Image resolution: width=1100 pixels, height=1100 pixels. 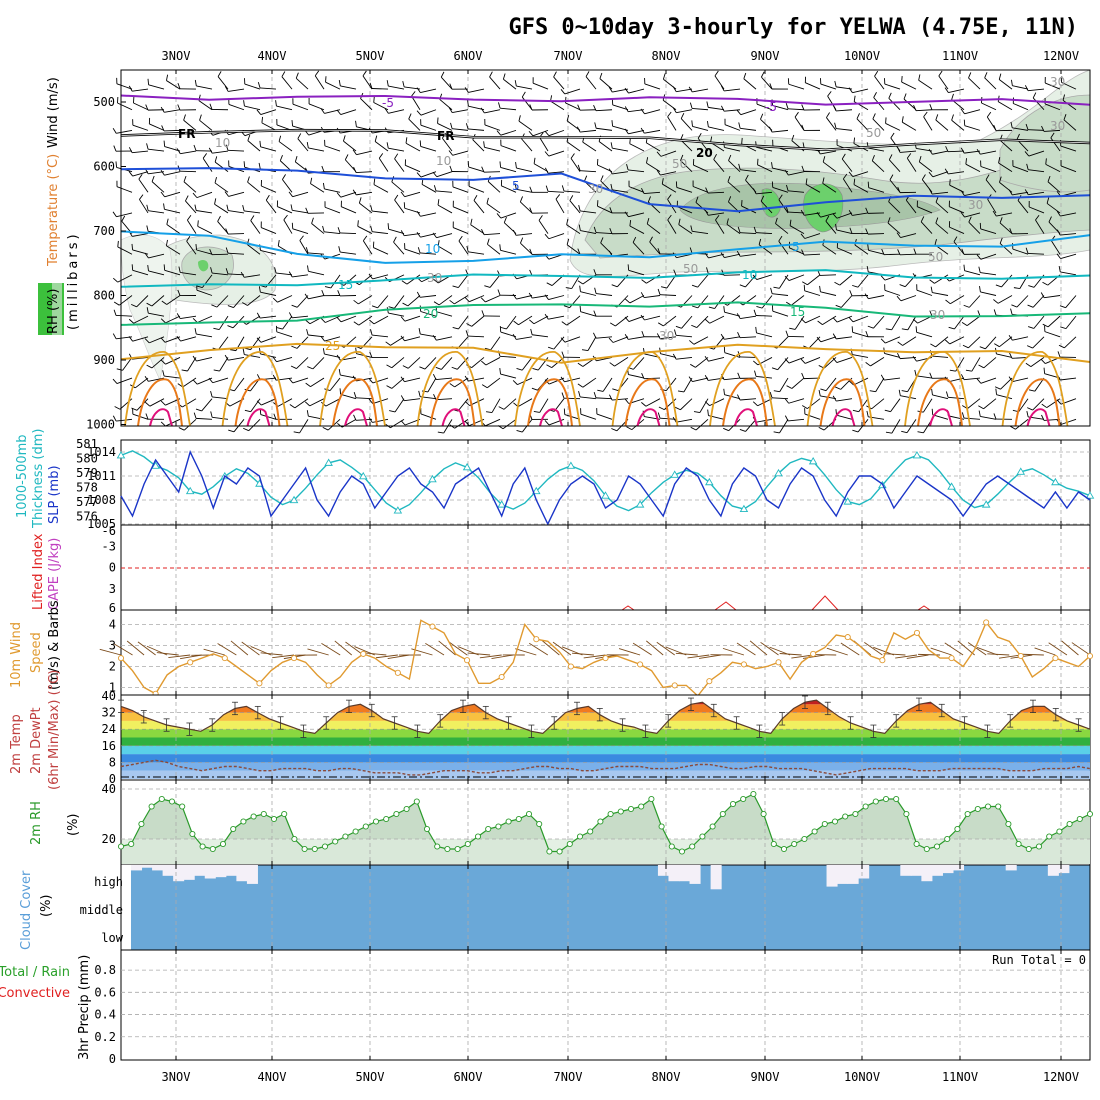 What do you see at coordinates (54, 645) in the screenshot?
I see `wind10-unit-label: (m/s) & Barbs` at bounding box center [54, 645].